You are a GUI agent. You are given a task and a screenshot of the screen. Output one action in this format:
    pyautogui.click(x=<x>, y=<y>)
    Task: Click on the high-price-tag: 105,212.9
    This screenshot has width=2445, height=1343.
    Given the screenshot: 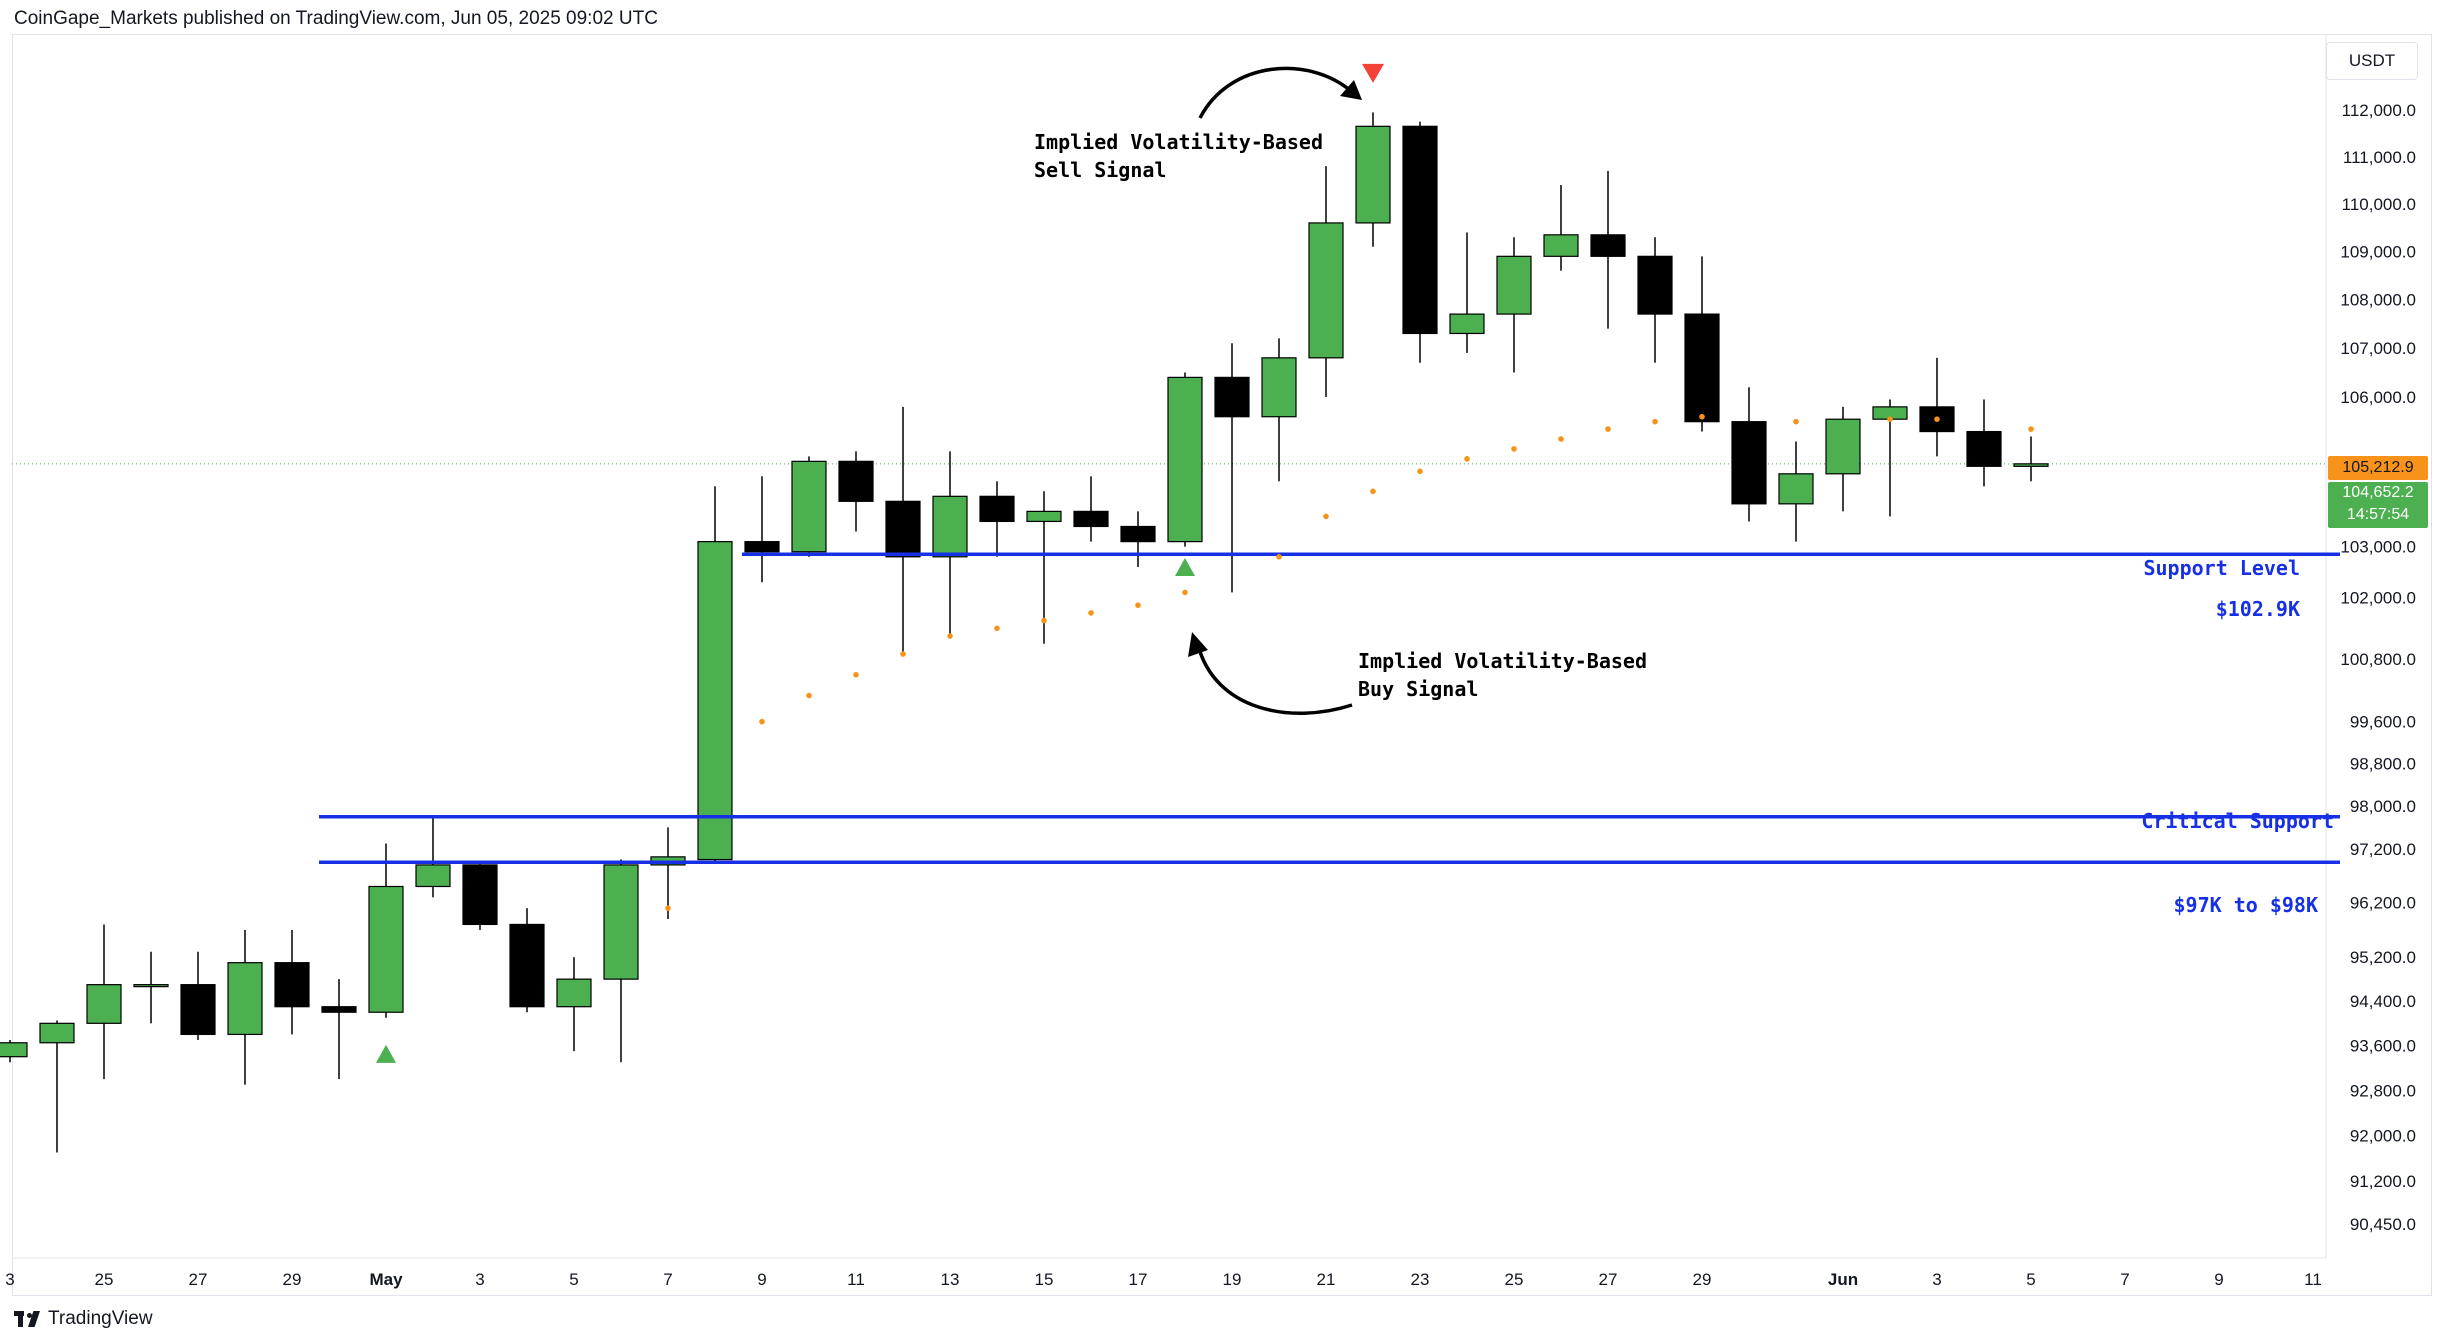 What is the action you would take?
    pyautogui.click(x=2378, y=468)
    